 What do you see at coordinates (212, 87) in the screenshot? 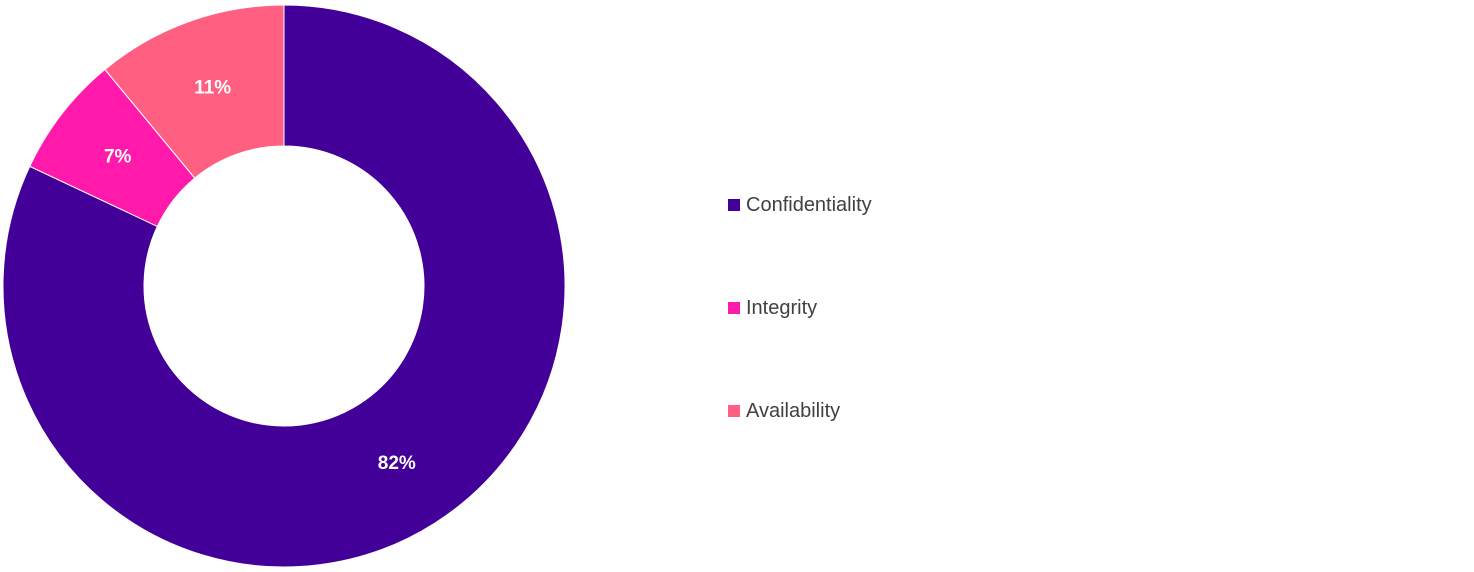
I see `data-label-availability: 11%` at bounding box center [212, 87].